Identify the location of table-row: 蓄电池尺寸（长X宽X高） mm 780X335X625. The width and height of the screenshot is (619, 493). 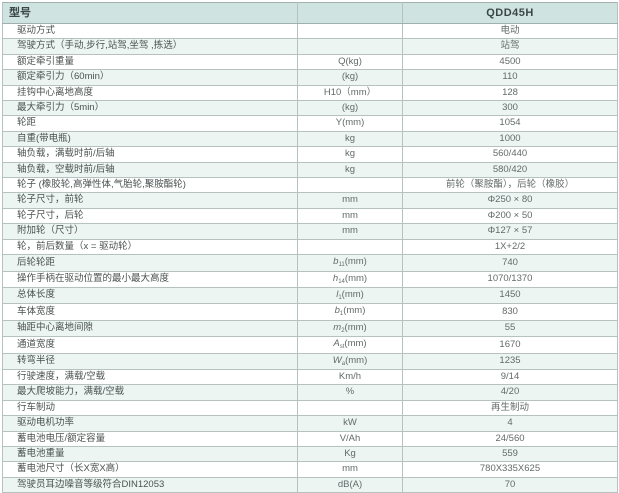
(310, 469).